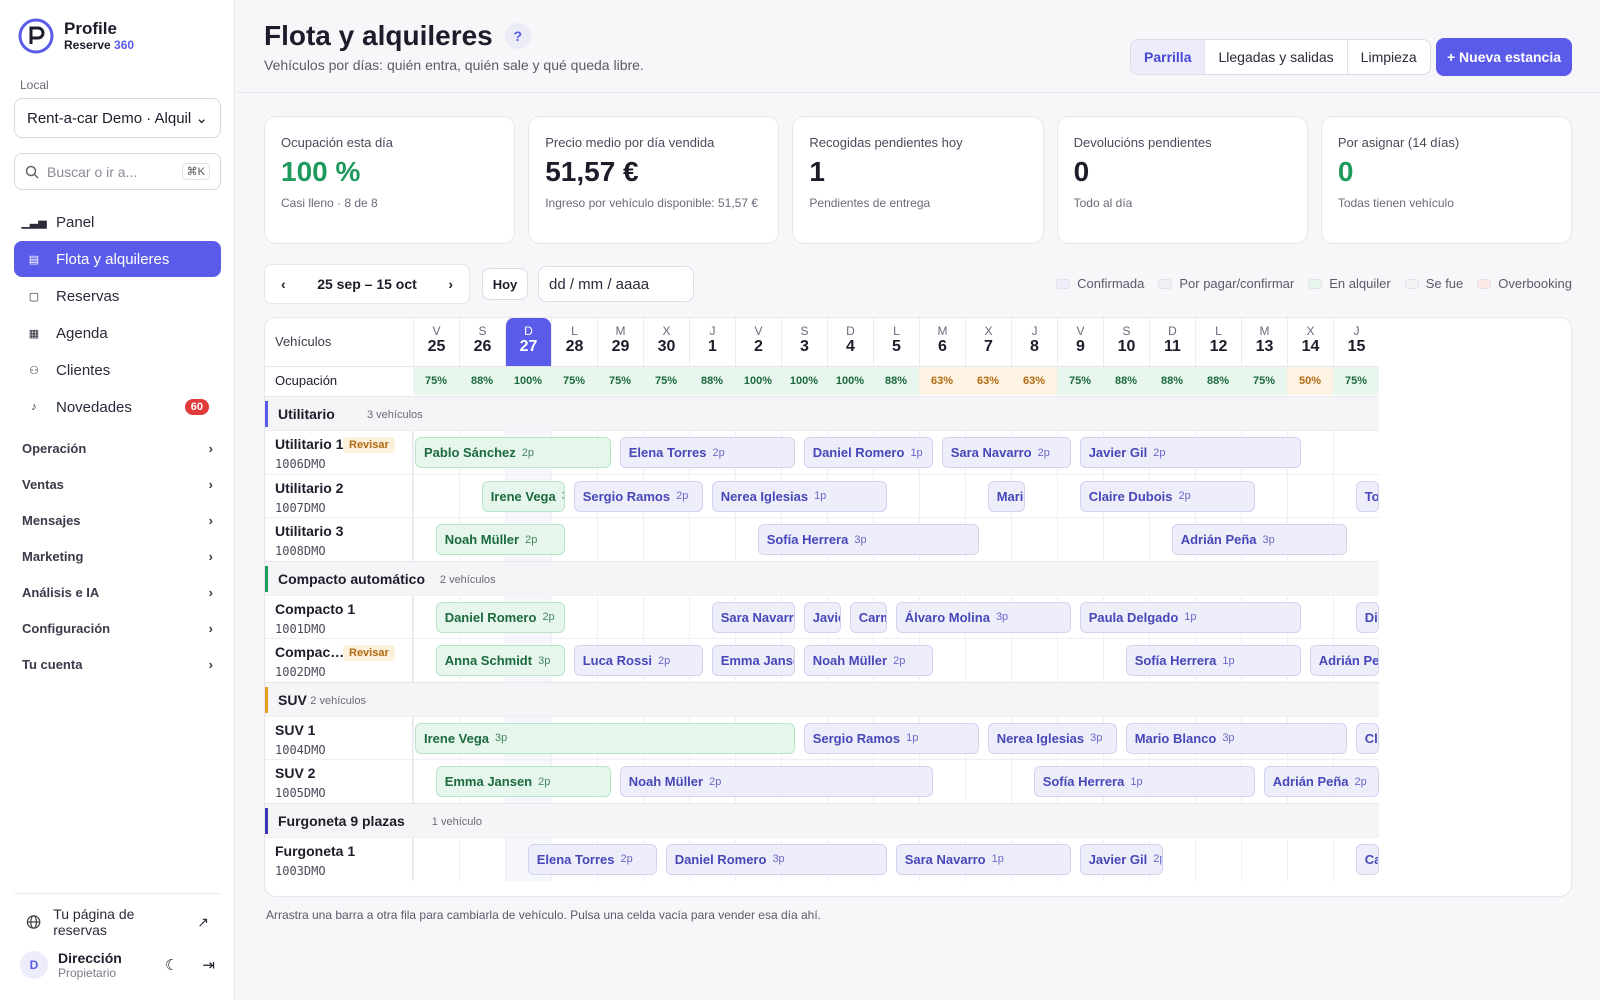  What do you see at coordinates (1344, 660) in the screenshot?
I see `booking-bar: Adrián Peña` at bounding box center [1344, 660].